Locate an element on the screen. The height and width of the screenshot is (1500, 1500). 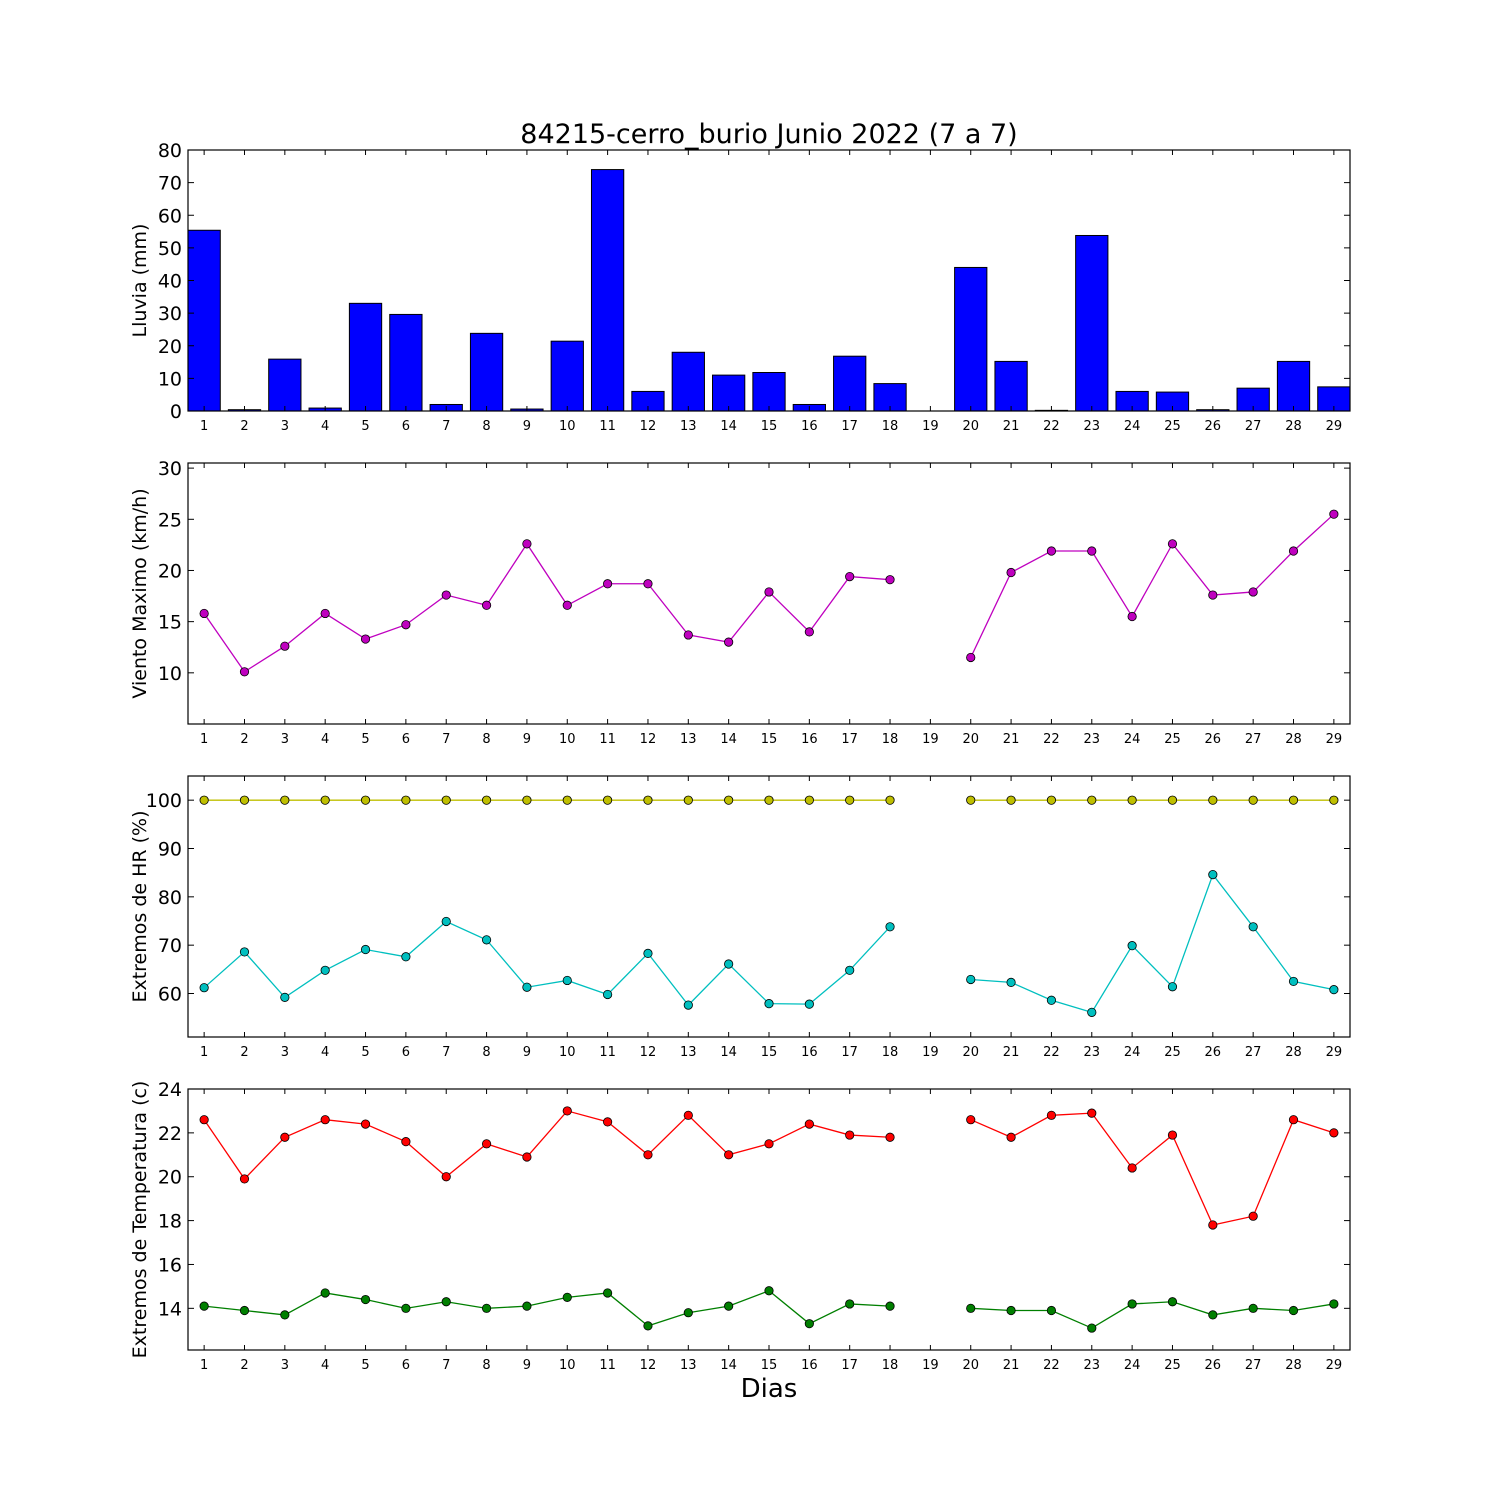
y-tick-label: 60 is located at coordinates (170, 216).